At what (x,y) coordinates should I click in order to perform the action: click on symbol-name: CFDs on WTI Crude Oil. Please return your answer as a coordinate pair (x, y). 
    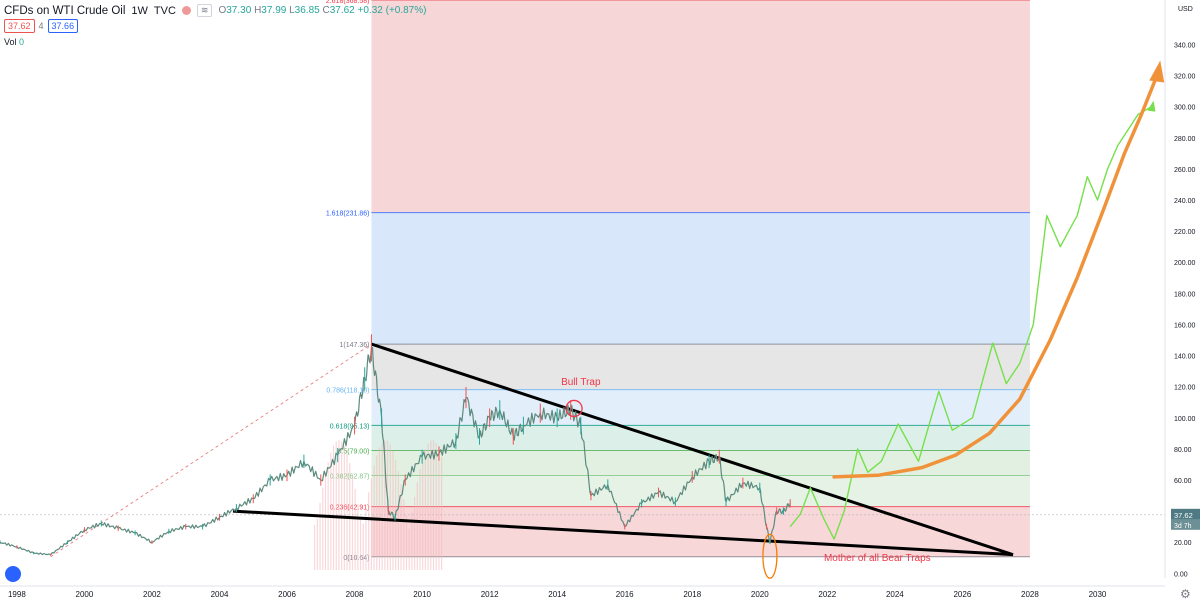
    Looking at the image, I should click on (65, 10).